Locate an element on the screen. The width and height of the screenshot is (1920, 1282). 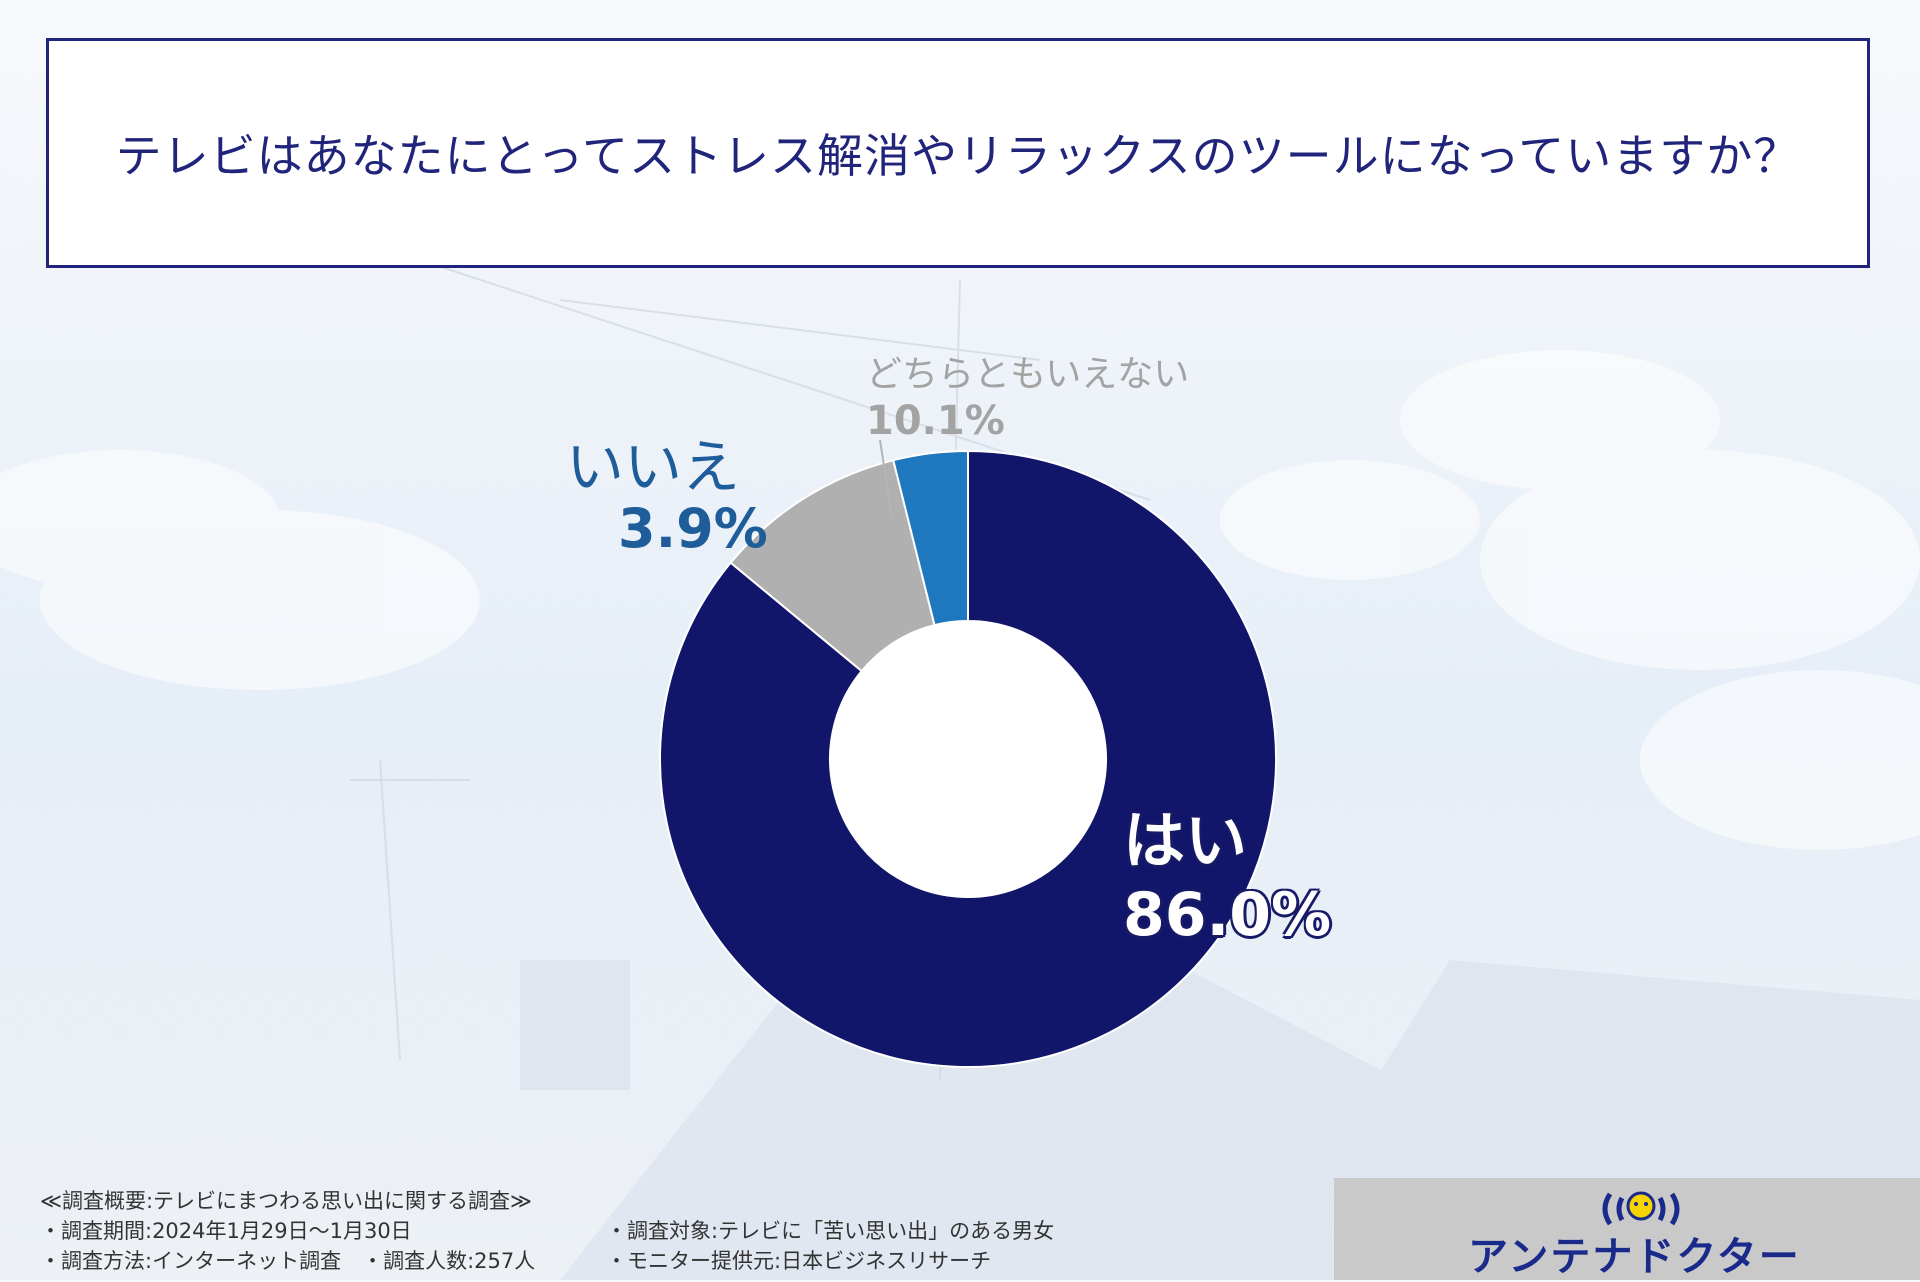
survey-provider: ・モニター提供元:日本ビジネスリサーチ is located at coordinates (799, 1261).